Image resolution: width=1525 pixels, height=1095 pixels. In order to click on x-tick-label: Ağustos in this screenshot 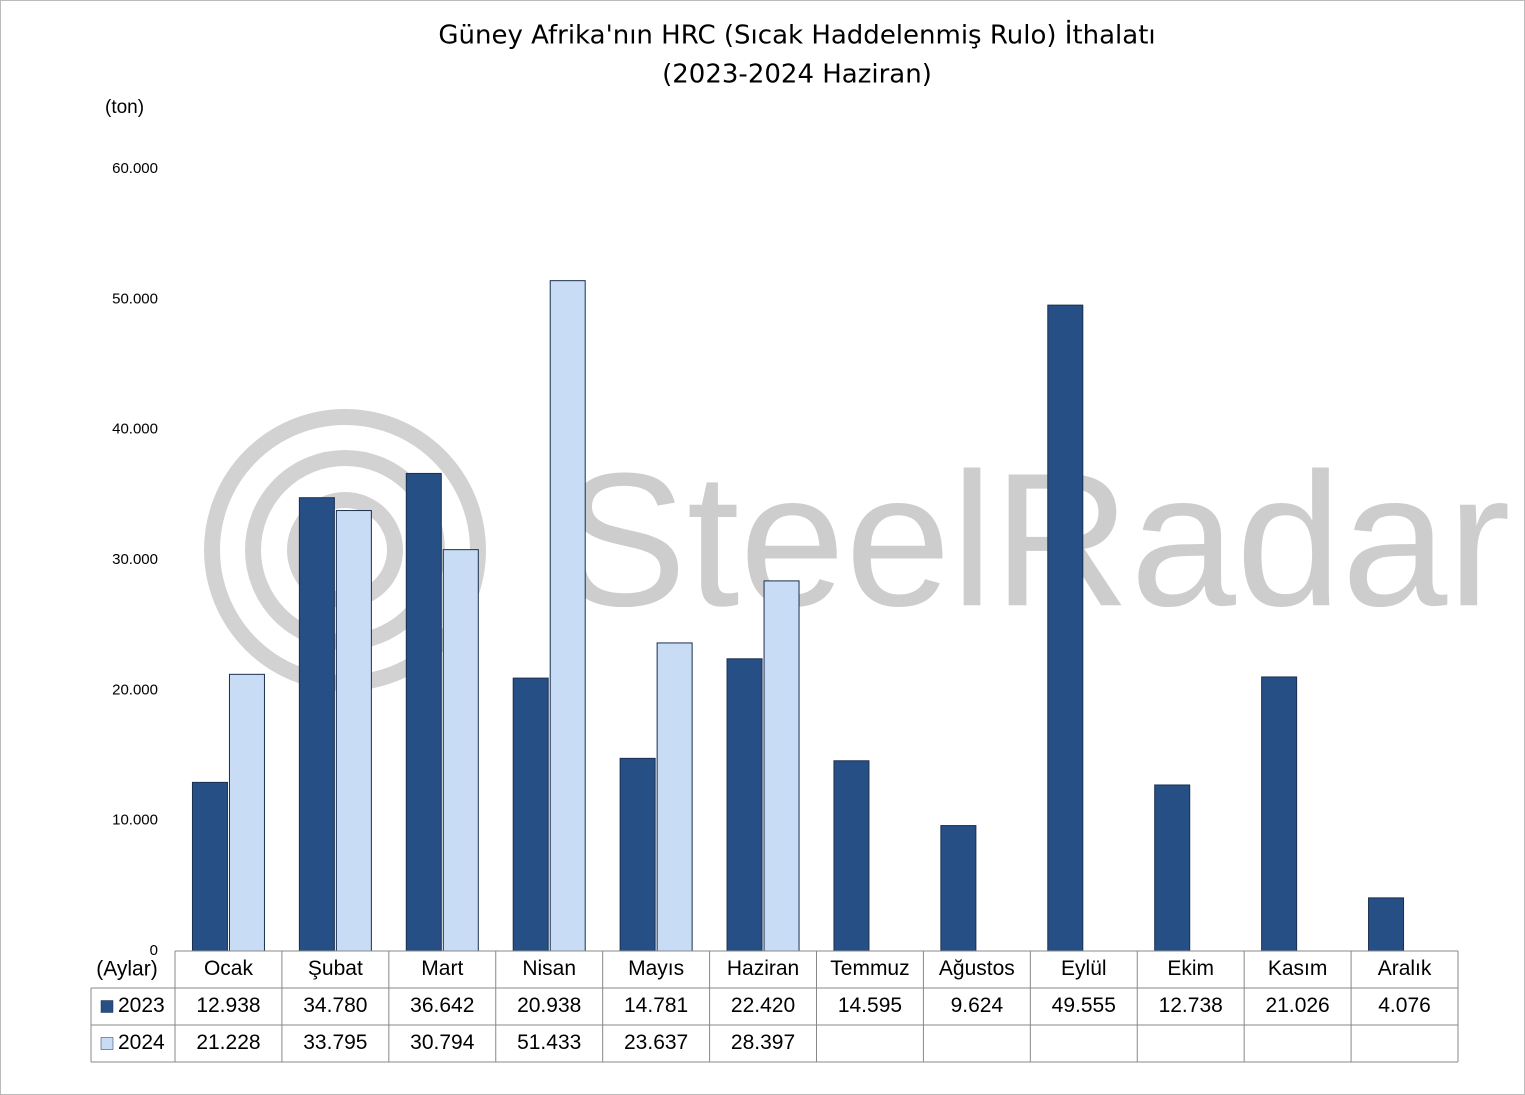, I will do `click(977, 968)`.